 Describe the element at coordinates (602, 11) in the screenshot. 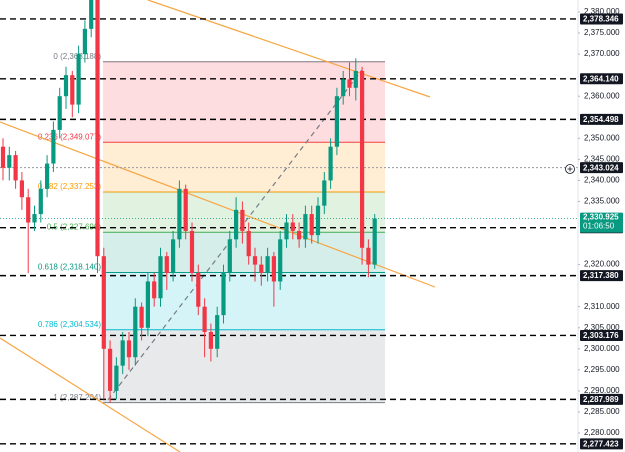

I see `y-tick-label: 2,380.000` at that location.